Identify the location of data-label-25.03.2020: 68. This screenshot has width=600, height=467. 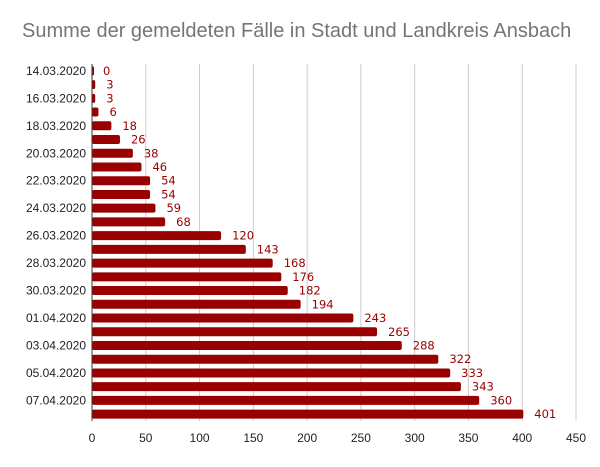
(183, 222).